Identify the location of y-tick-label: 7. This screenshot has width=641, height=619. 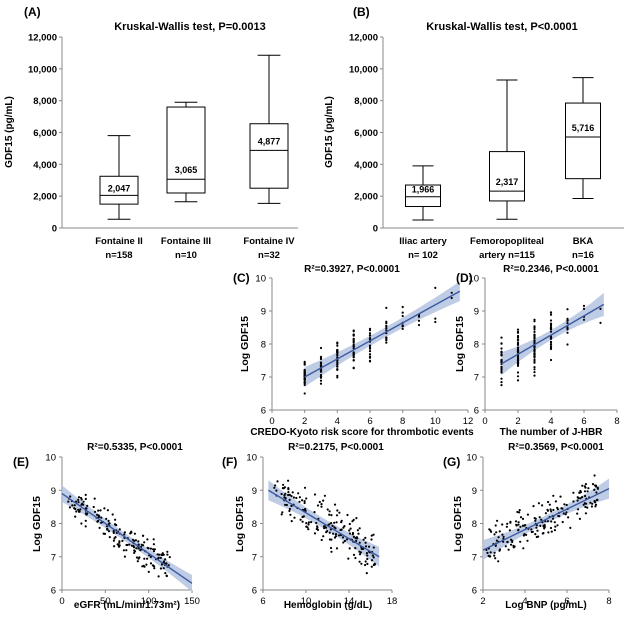
(474, 557).